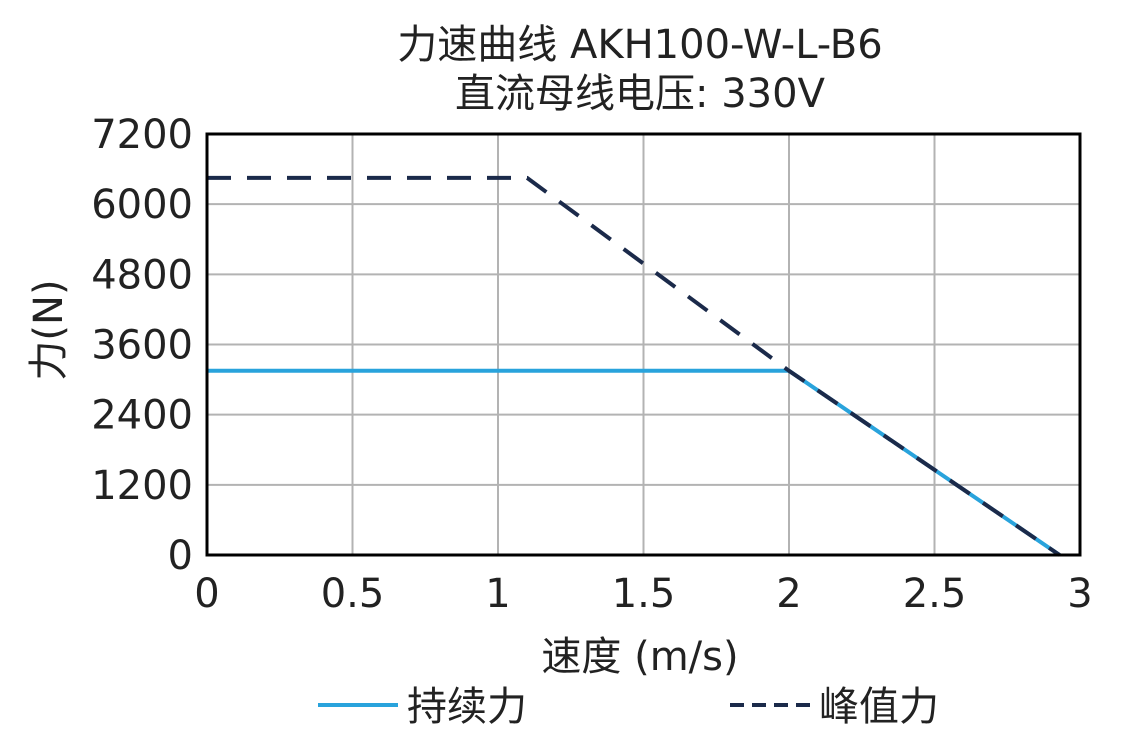 This screenshot has height=755, width=1131. I want to click on x-tick-label: 2.5, so click(935, 594).